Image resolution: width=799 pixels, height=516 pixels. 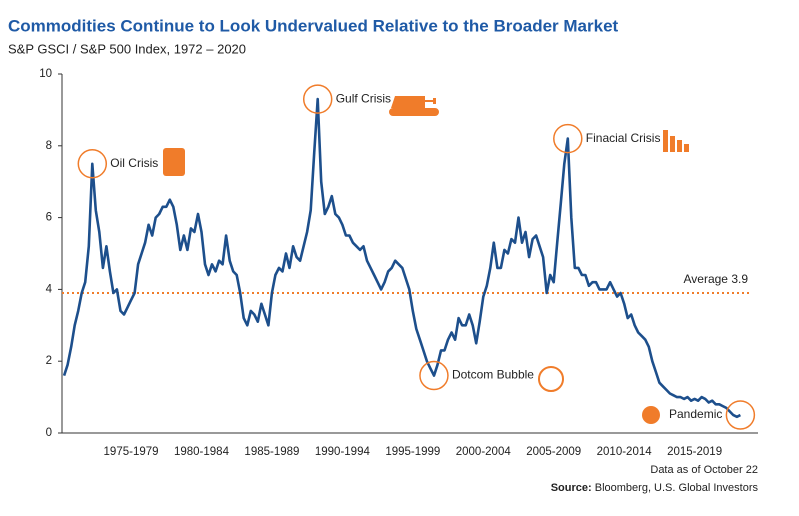 What do you see at coordinates (677, 488) in the screenshot?
I see `source-text: Bloomberg, U.S. Global Investors` at bounding box center [677, 488].